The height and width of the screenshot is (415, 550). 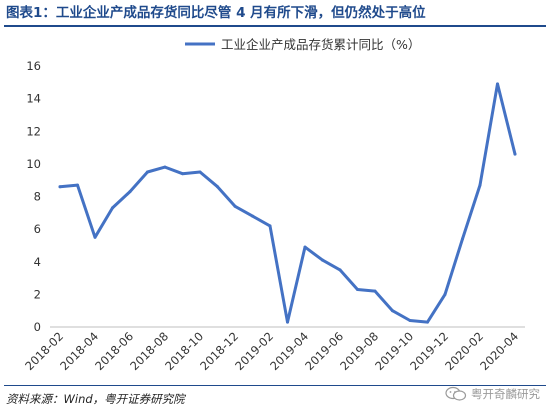 I want to click on y-tick-label: 14, so click(x=33, y=99).